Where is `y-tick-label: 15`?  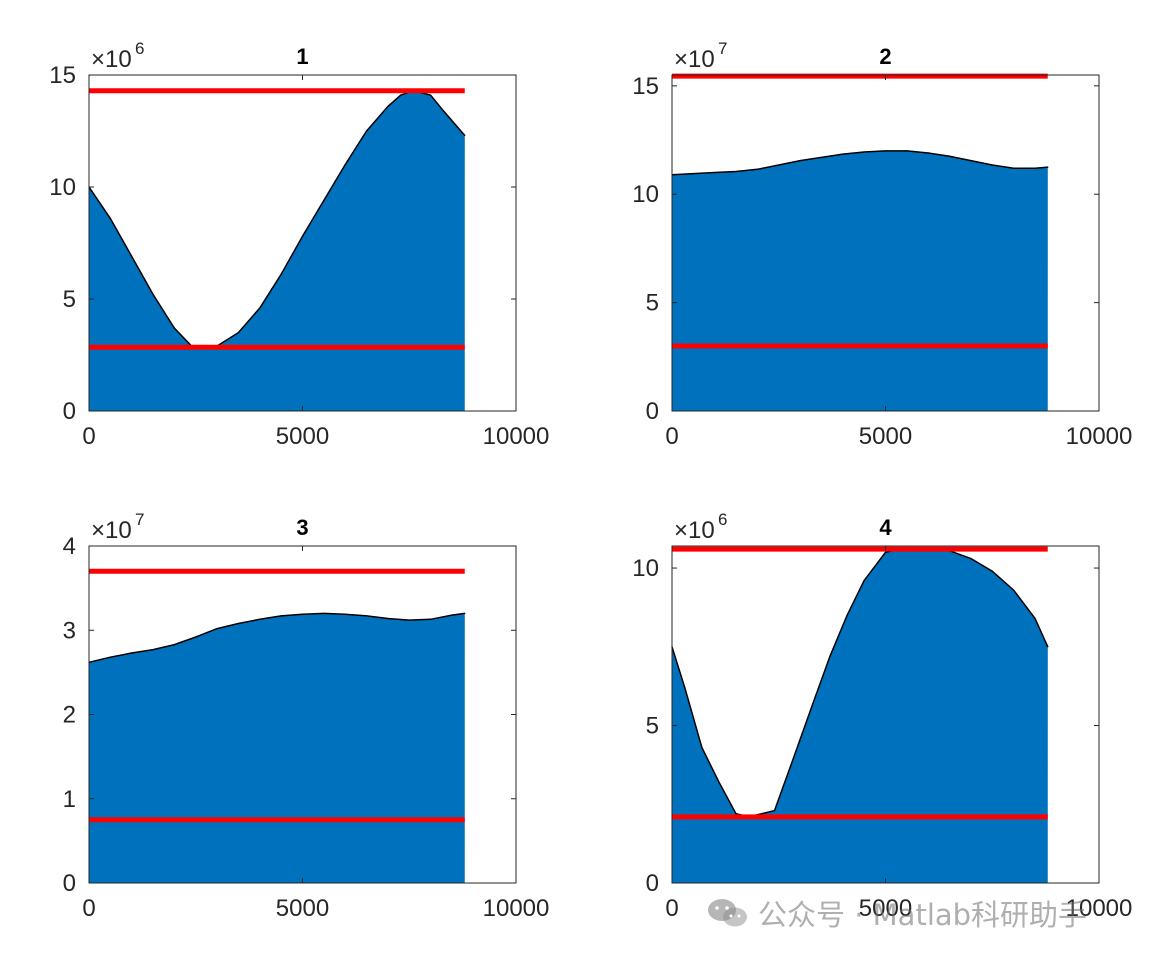 y-tick-label: 15 is located at coordinates (62, 75).